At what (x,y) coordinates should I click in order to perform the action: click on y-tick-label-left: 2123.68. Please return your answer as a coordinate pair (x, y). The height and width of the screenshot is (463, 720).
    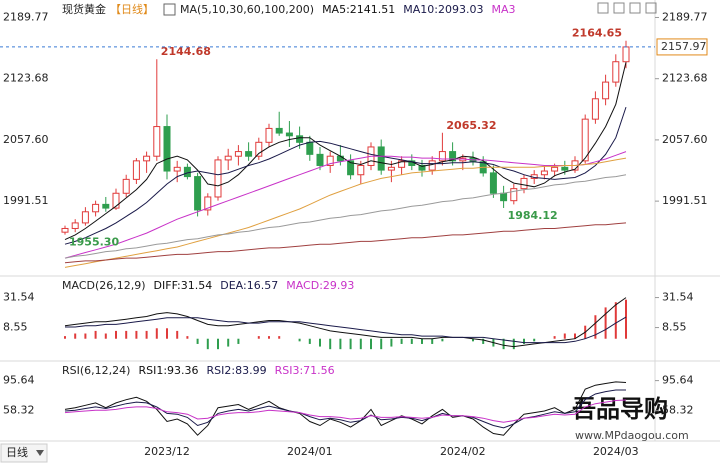
    Looking at the image, I should click on (26, 78).